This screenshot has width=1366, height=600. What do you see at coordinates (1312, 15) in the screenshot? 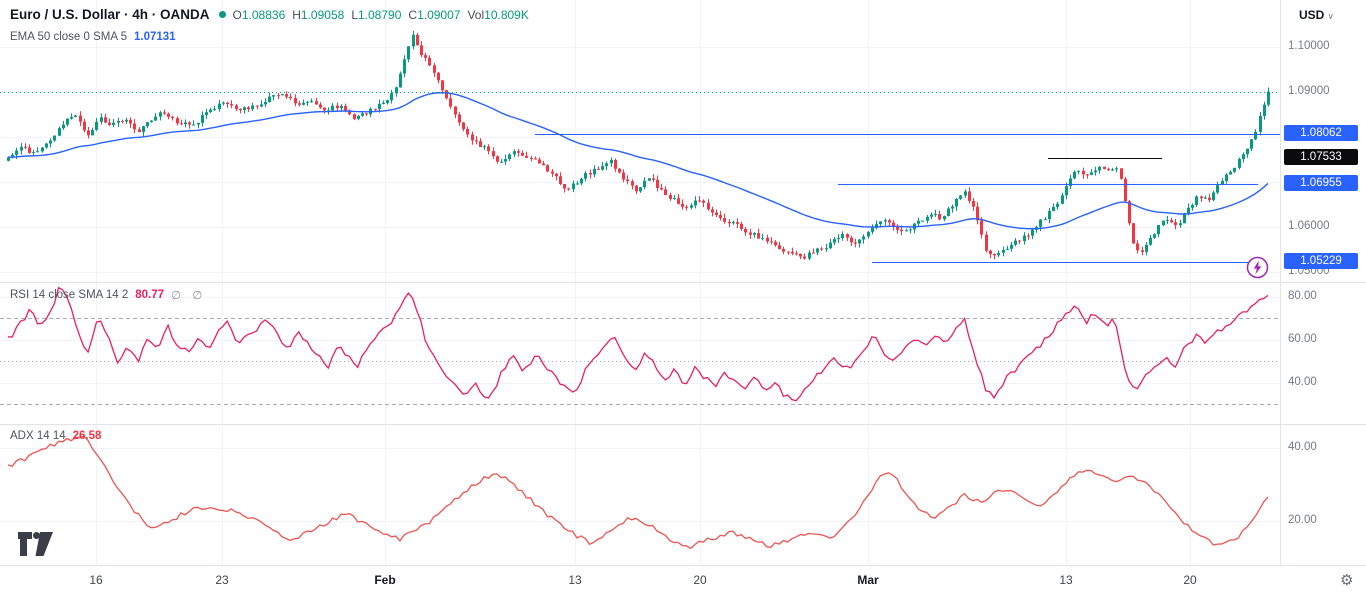
I see `currency-label: USD` at bounding box center [1312, 15].